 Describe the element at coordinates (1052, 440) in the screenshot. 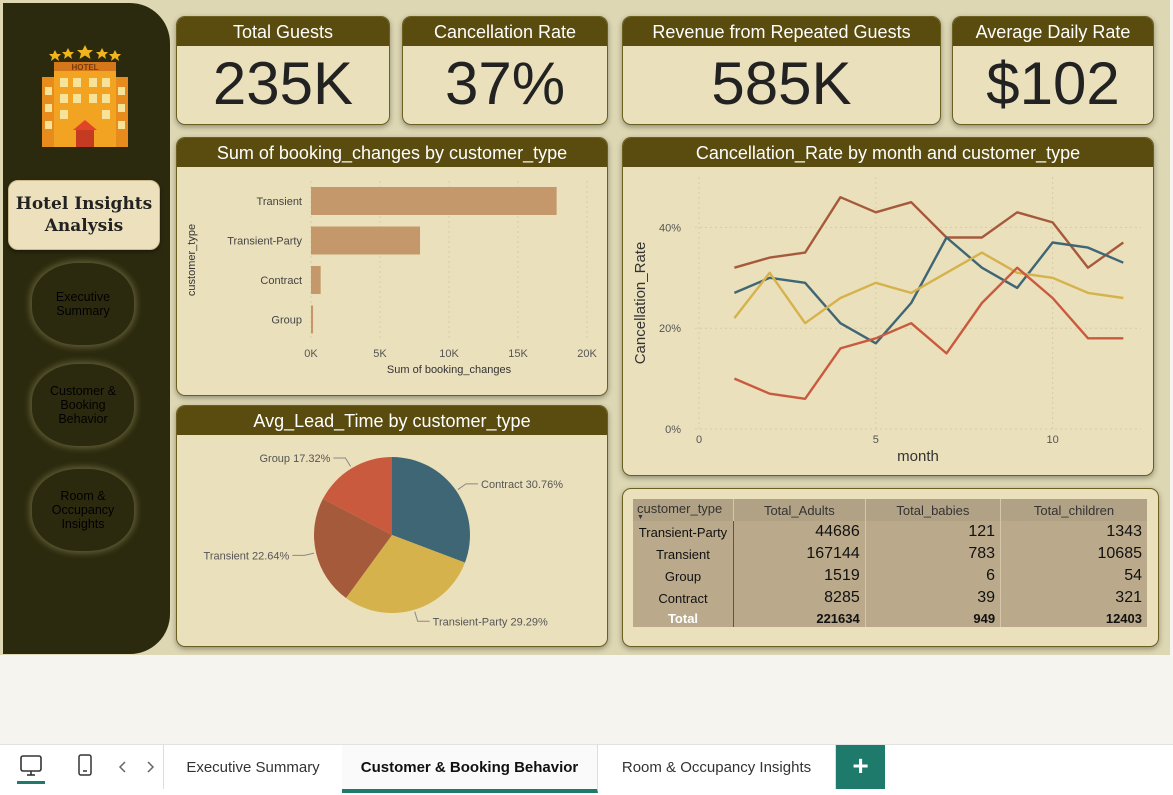

I see `x-tick-label: 10` at that location.